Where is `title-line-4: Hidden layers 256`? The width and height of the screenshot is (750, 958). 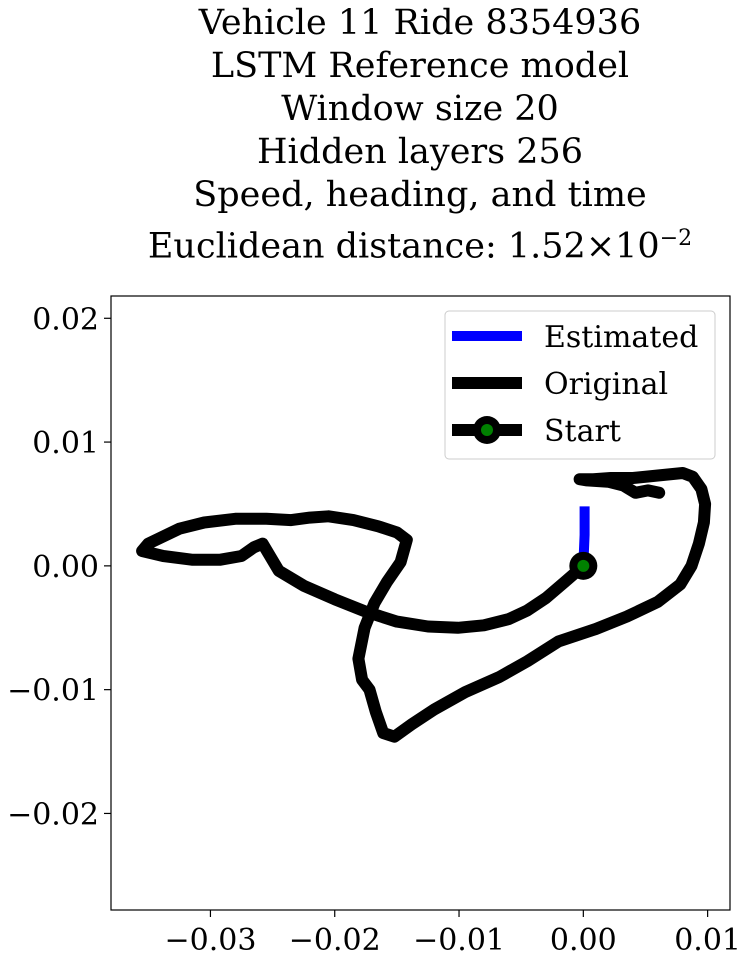
title-line-4: Hidden layers 256 is located at coordinates (420, 152).